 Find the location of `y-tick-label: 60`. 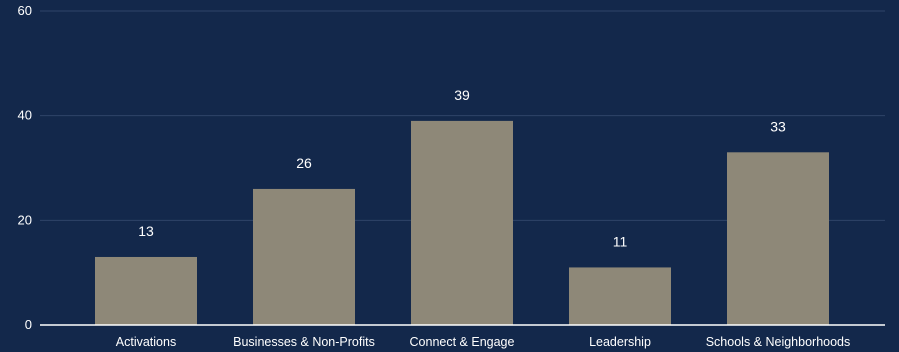

y-tick-label: 60 is located at coordinates (25, 10).